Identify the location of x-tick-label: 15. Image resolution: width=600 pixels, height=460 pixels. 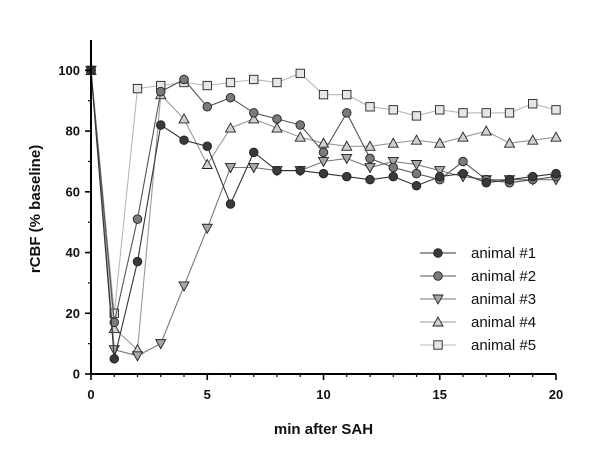
(440, 394).